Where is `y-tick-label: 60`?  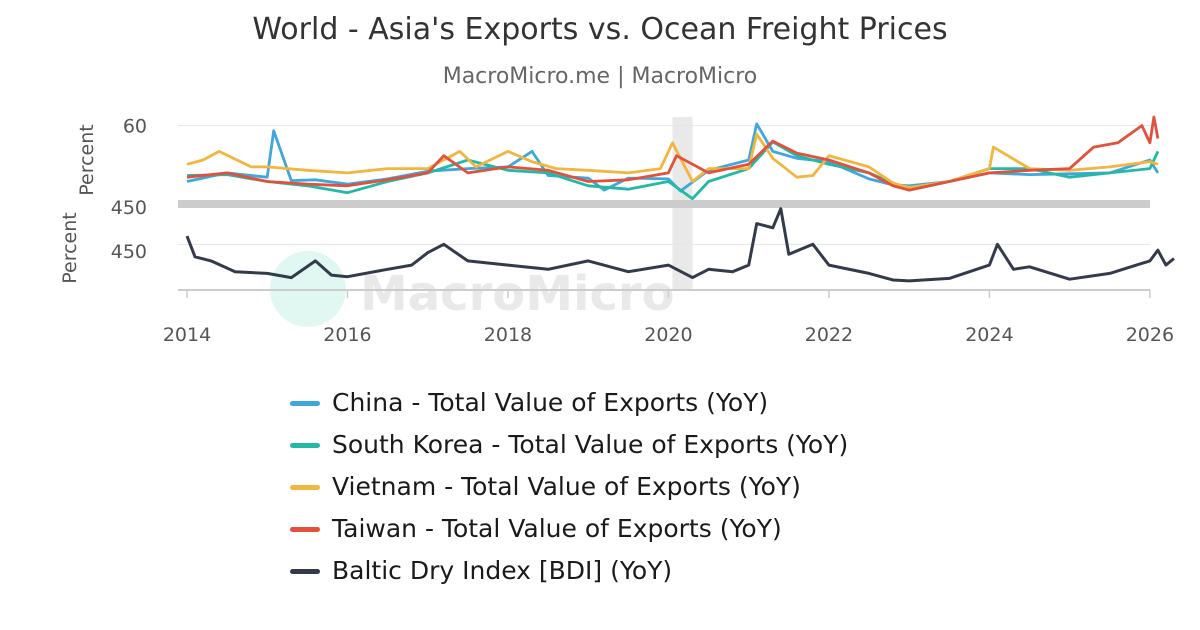
y-tick-label: 60 is located at coordinates (135, 127).